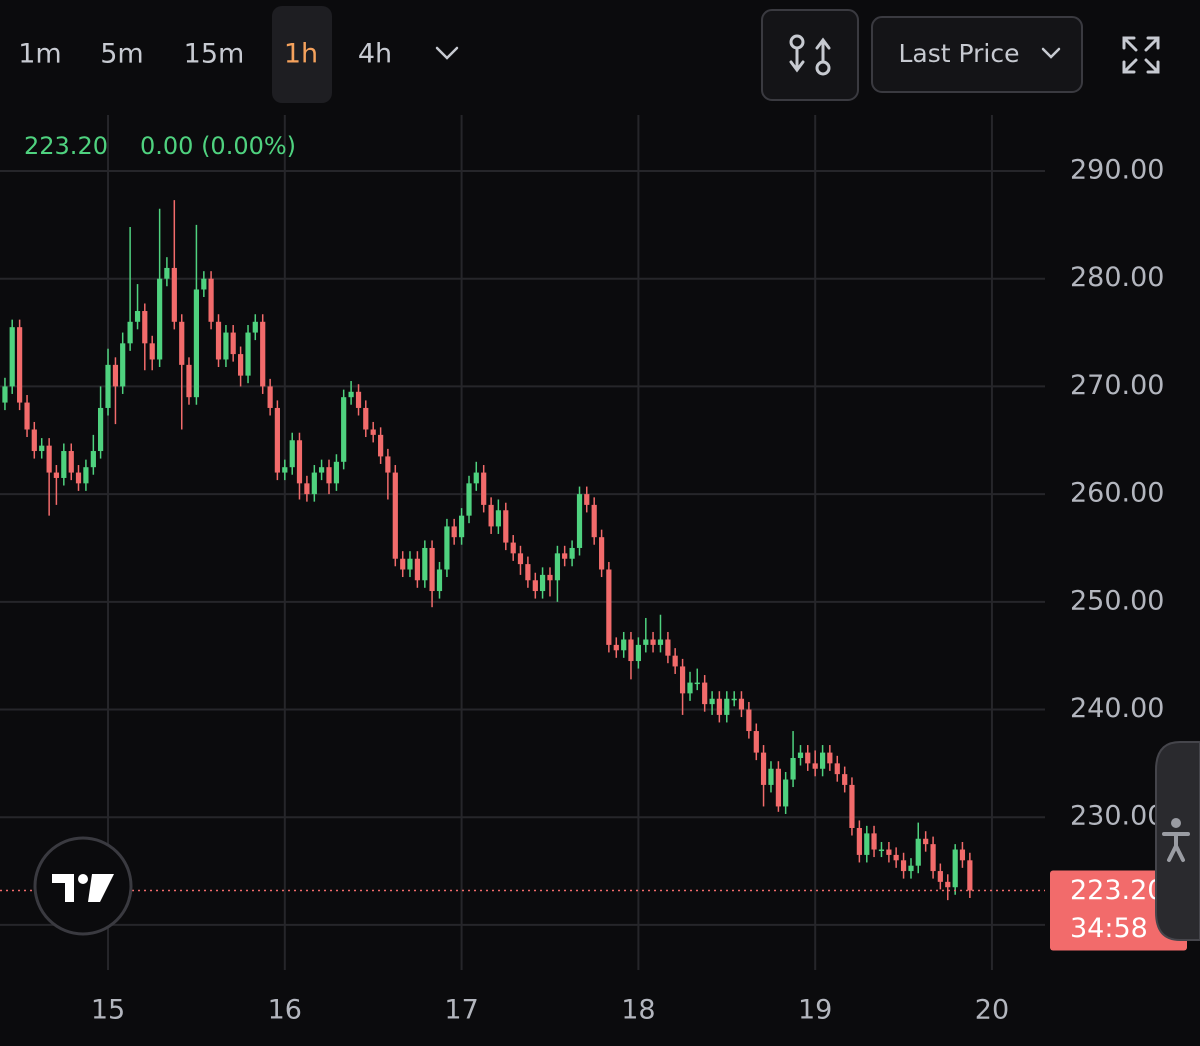 Image resolution: width=1200 pixels, height=1046 pixels. I want to click on price-source-button: Last Price, so click(977, 54).